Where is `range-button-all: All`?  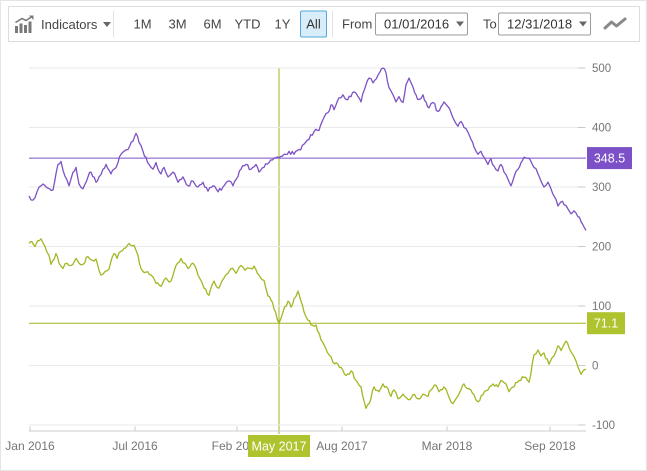
range-button-all: All is located at coordinates (313, 24).